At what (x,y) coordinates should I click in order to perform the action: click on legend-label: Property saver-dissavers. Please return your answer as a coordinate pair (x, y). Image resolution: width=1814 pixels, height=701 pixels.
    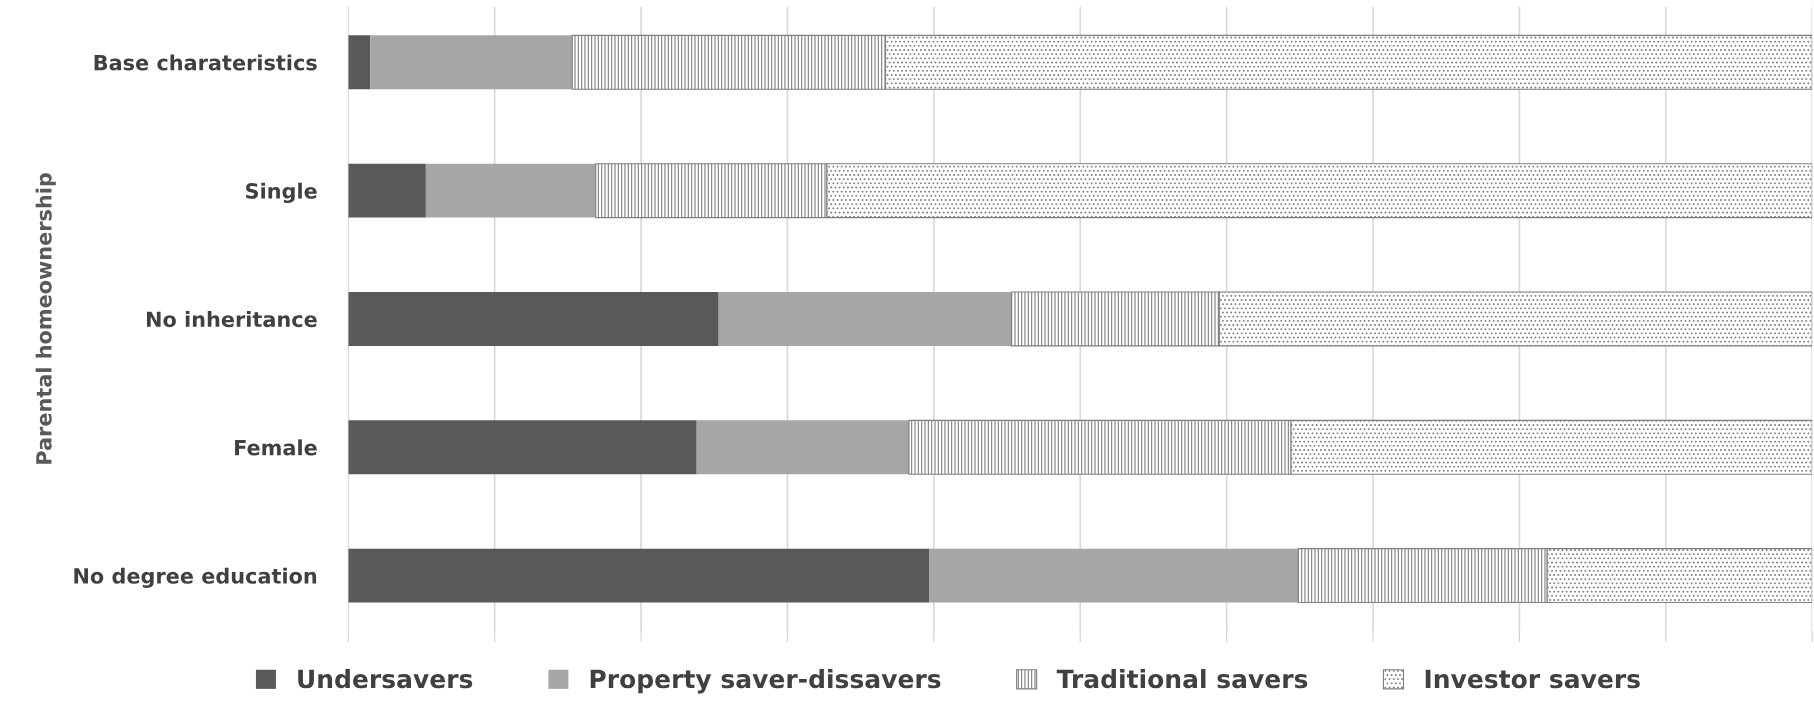
    Looking at the image, I should click on (765, 681).